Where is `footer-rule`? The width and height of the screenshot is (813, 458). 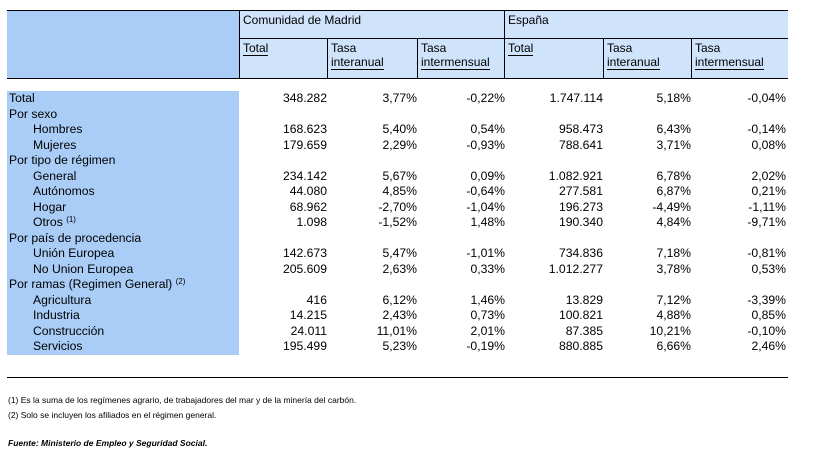
footer-rule is located at coordinates (397, 377).